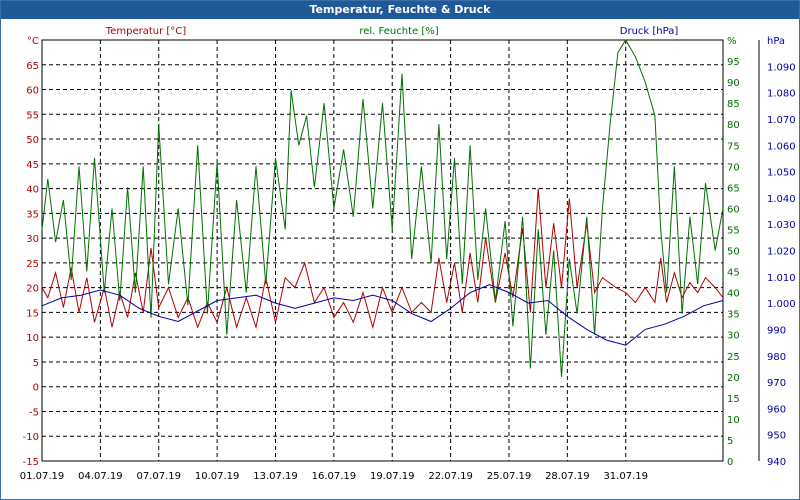 This screenshot has height=500, width=800. Describe the element at coordinates (32, 165) in the screenshot. I see `temp-tick-label: 45` at that location.